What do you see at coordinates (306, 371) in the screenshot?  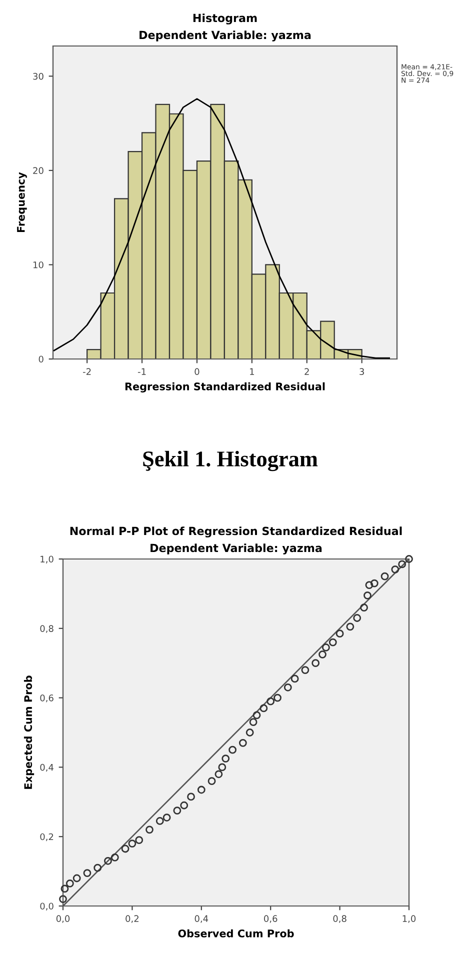 I see `x-tick-label: 2` at bounding box center [306, 371].